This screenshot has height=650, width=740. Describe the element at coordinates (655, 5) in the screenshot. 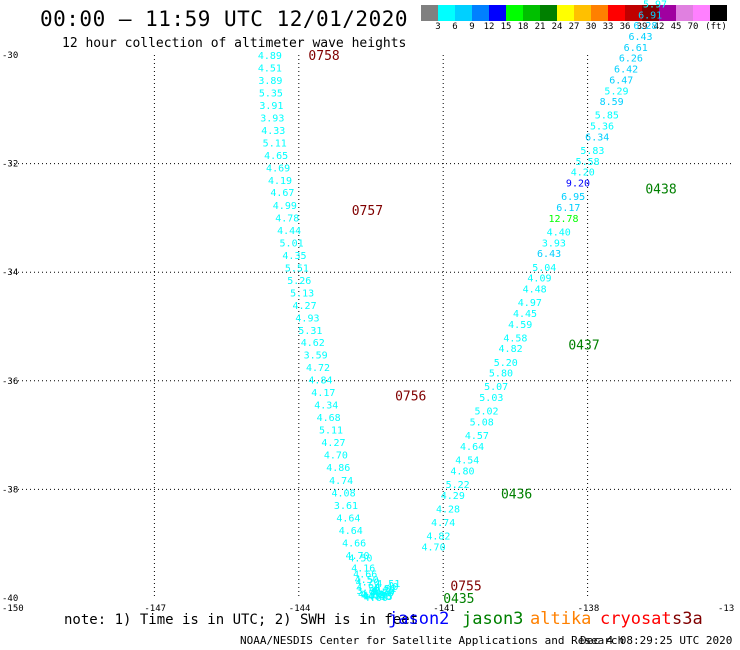

I see `swh-point-label: 5.97` at that location.